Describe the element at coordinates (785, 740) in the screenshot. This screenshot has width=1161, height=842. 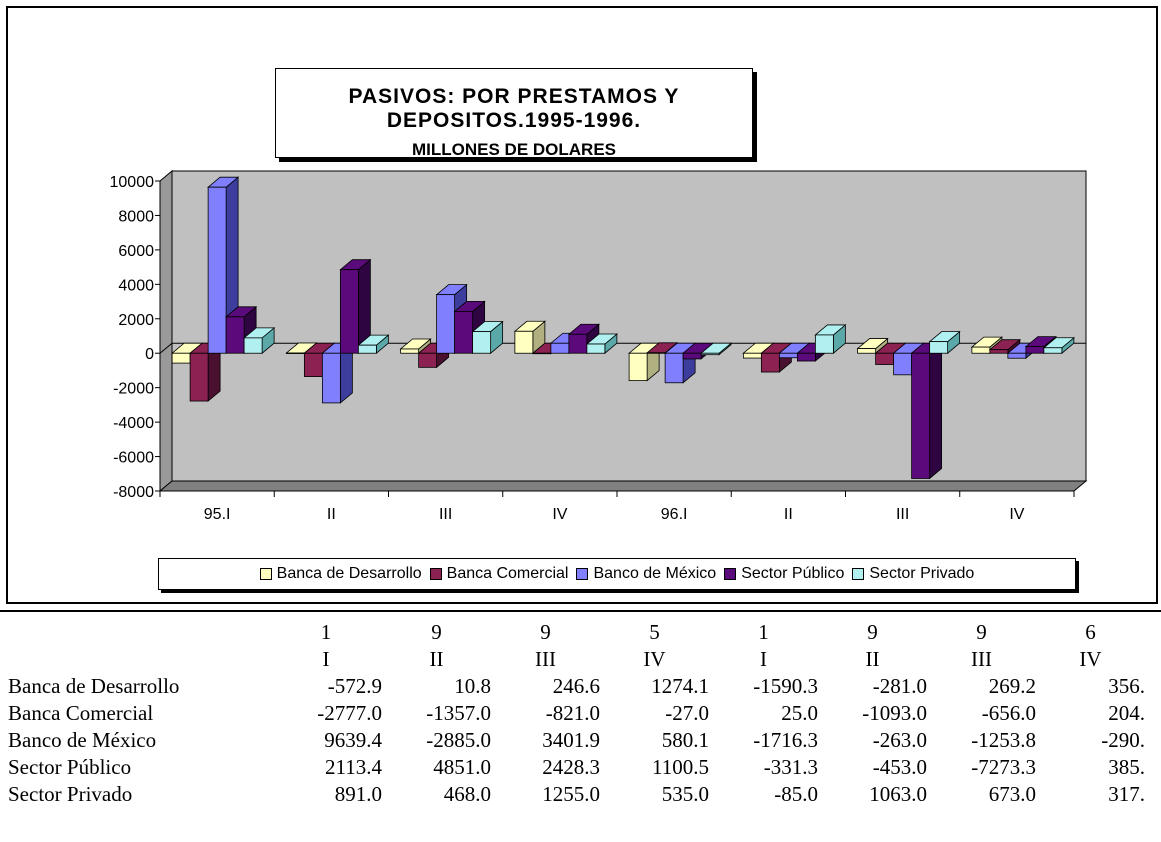
I see `table-cell: -1716.3` at that location.